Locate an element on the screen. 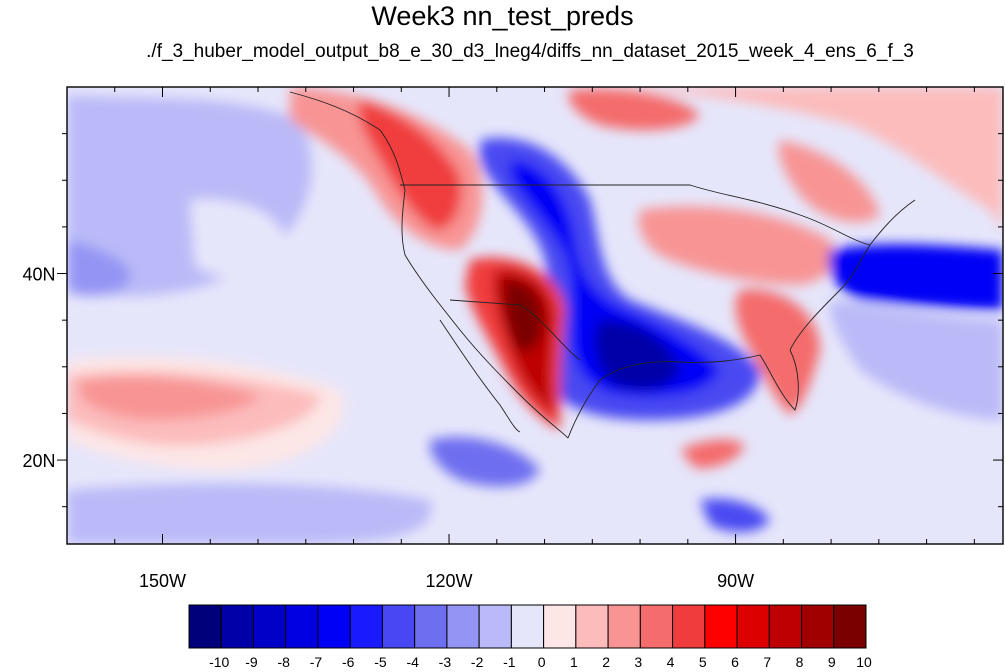  field-red-canada-north is located at coordinates (771, 158).